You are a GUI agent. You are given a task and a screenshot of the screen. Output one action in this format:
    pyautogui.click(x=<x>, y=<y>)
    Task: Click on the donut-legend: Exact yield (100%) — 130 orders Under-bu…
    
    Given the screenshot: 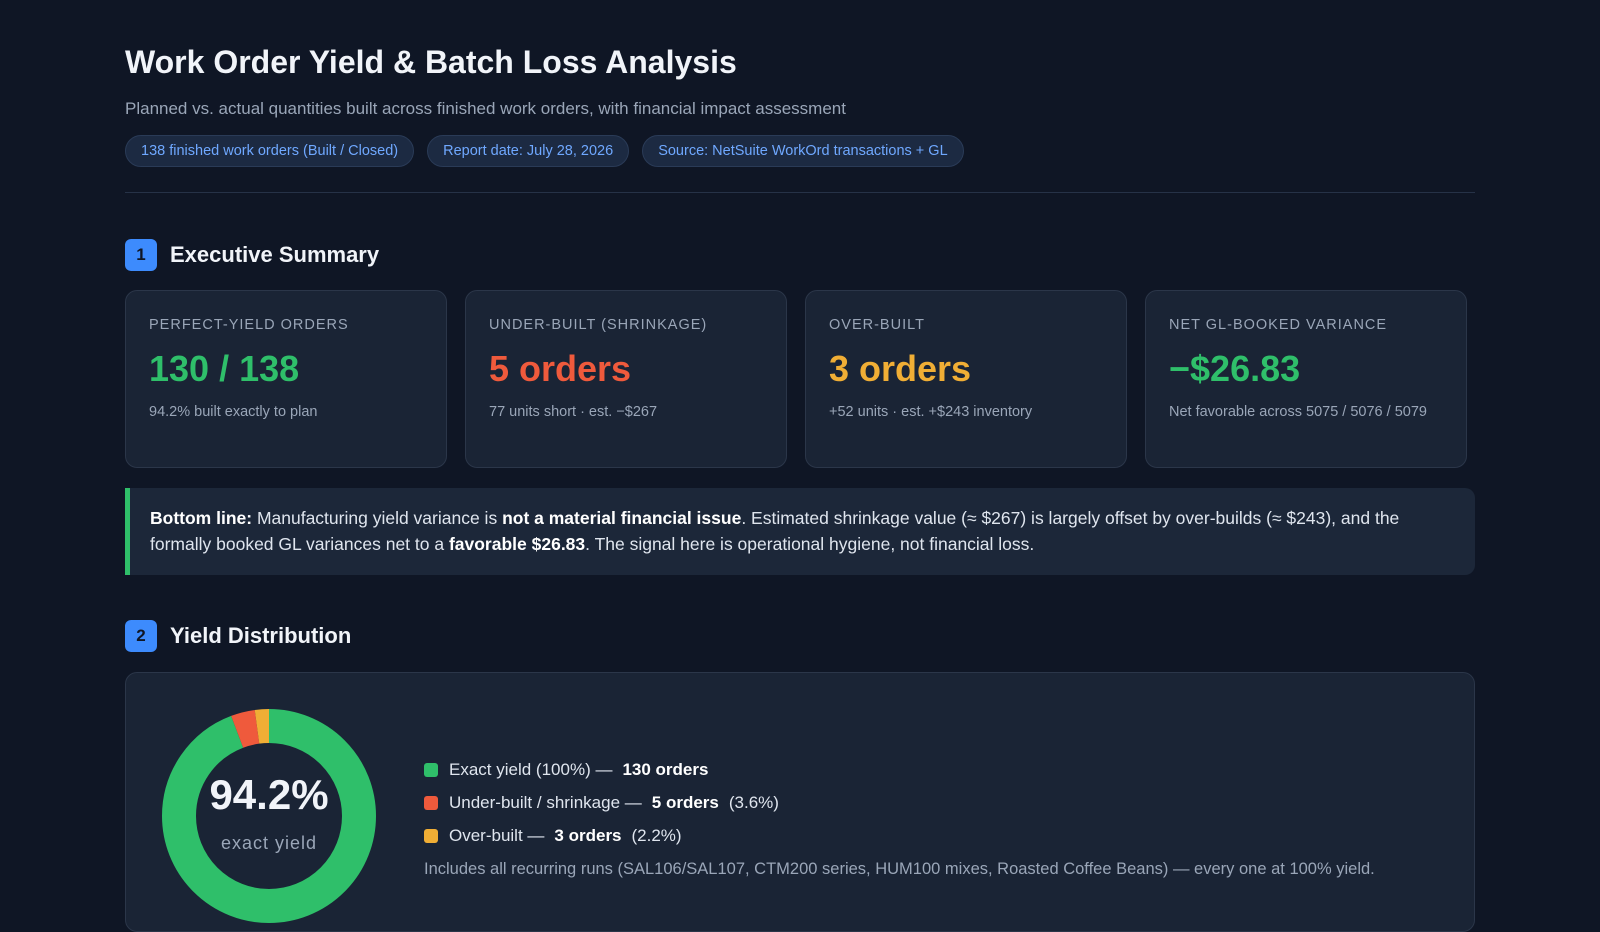 What is the action you would take?
    pyautogui.click(x=601, y=802)
    